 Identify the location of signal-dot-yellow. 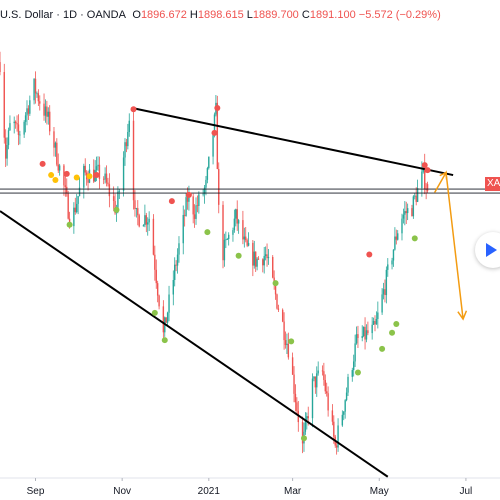
(76, 177).